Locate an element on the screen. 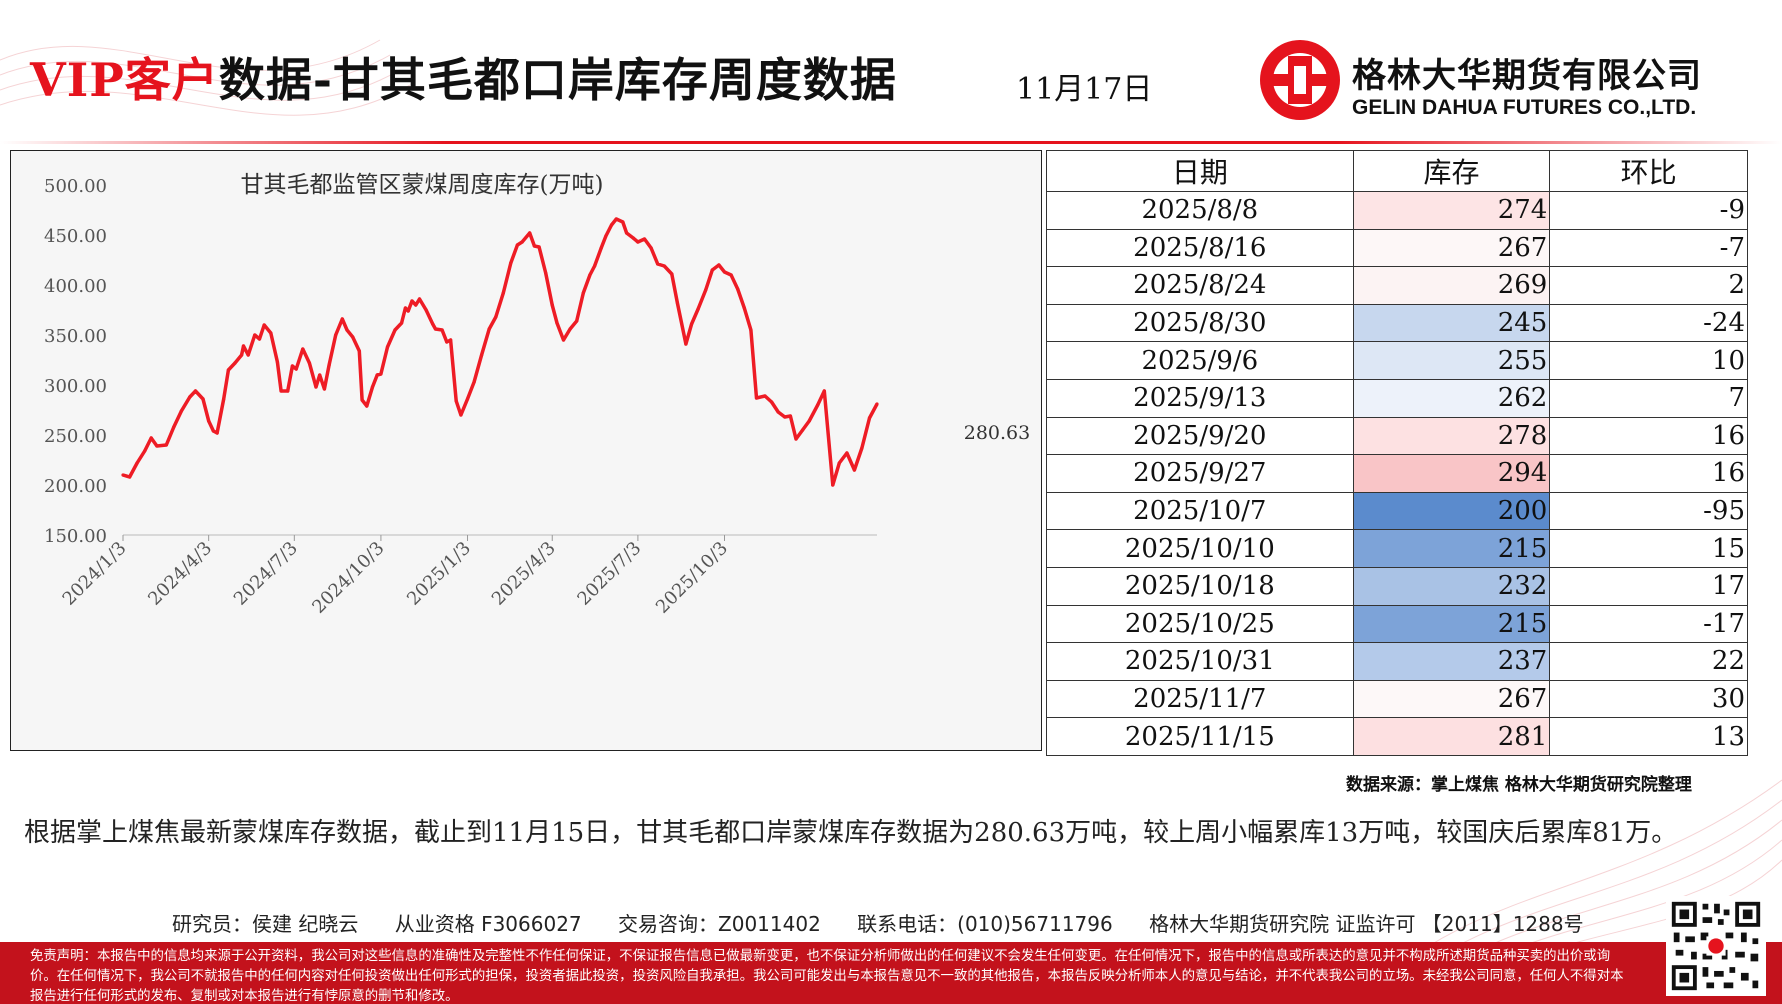 The width and height of the screenshot is (1782, 1004). report-date: 11月17日 is located at coordinates (1084, 89).